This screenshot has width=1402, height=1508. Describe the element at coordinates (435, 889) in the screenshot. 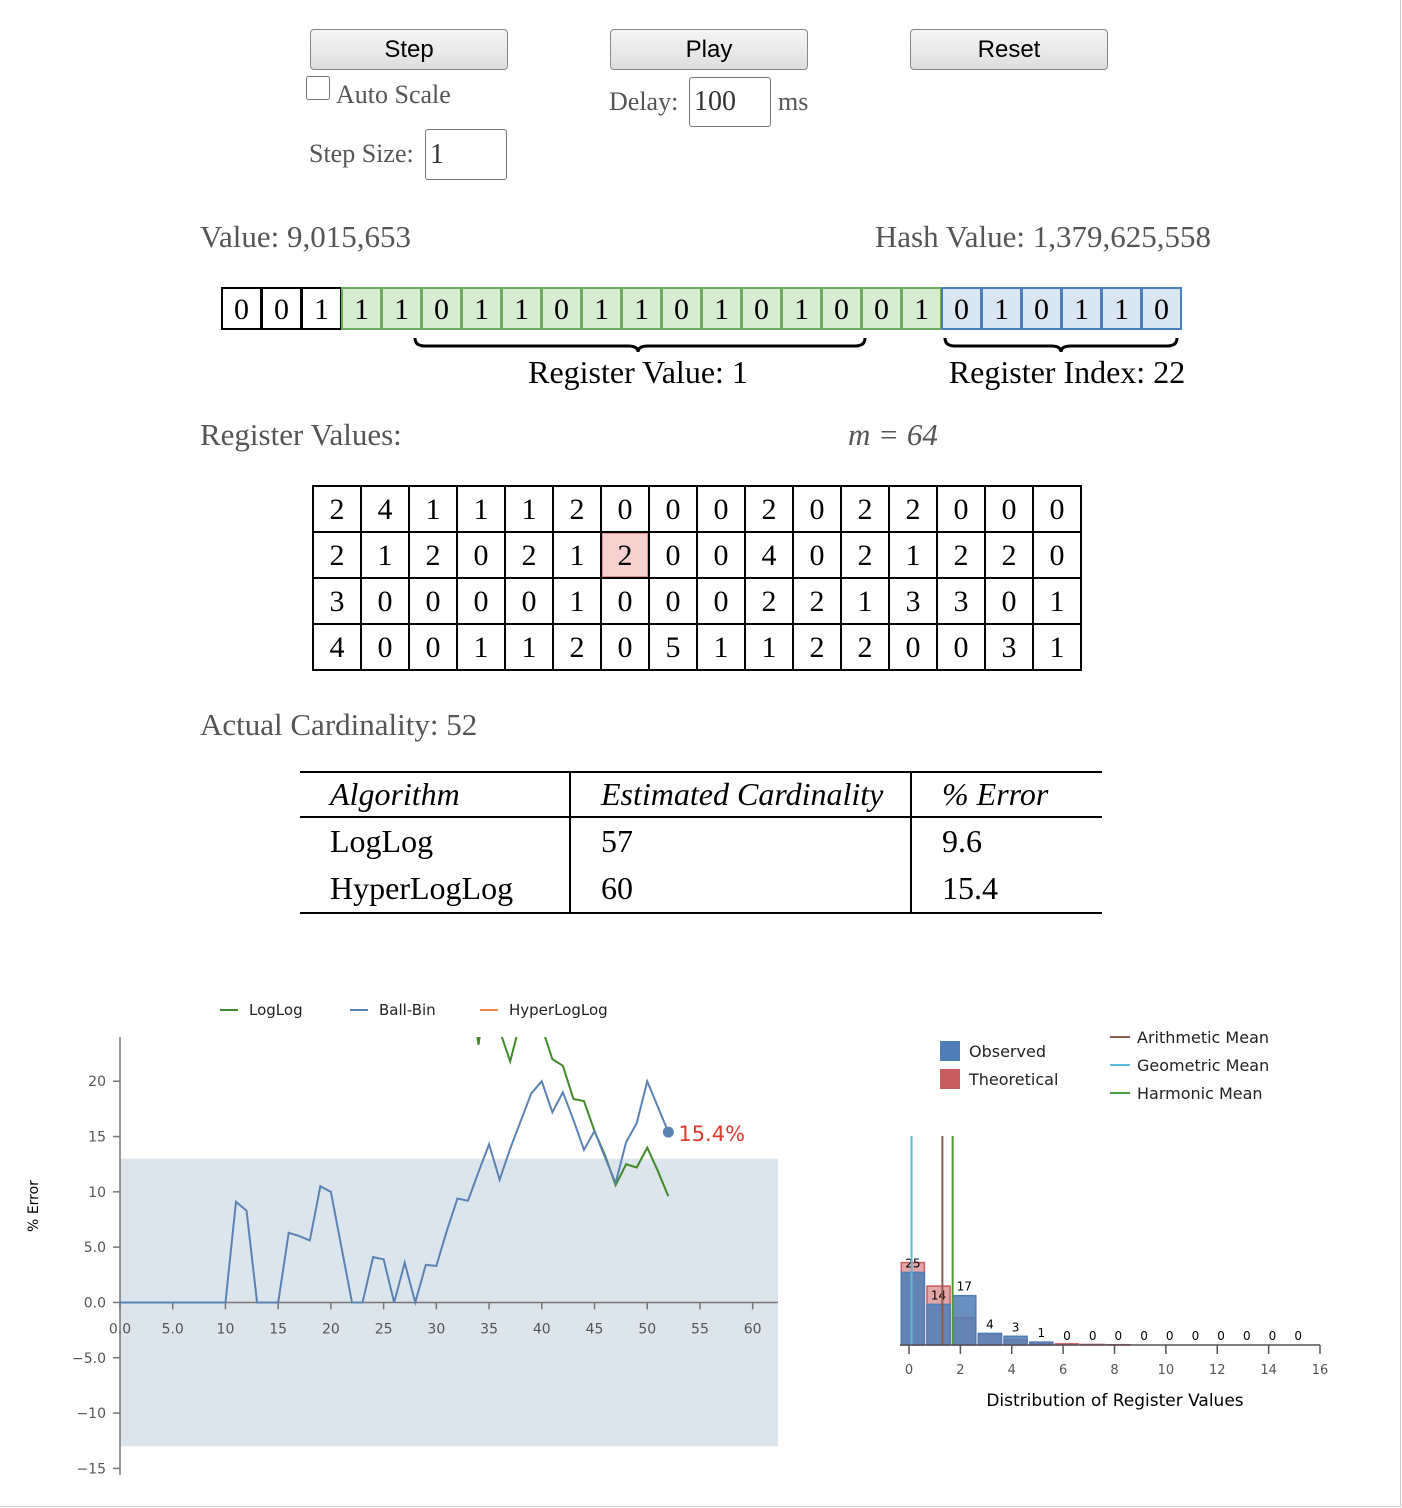

I see `cell: HyperLogLog` at that location.